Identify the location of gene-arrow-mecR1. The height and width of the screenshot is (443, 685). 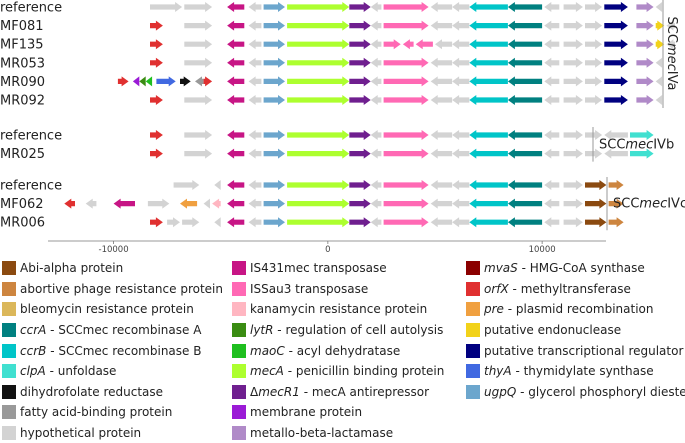
(360, 135).